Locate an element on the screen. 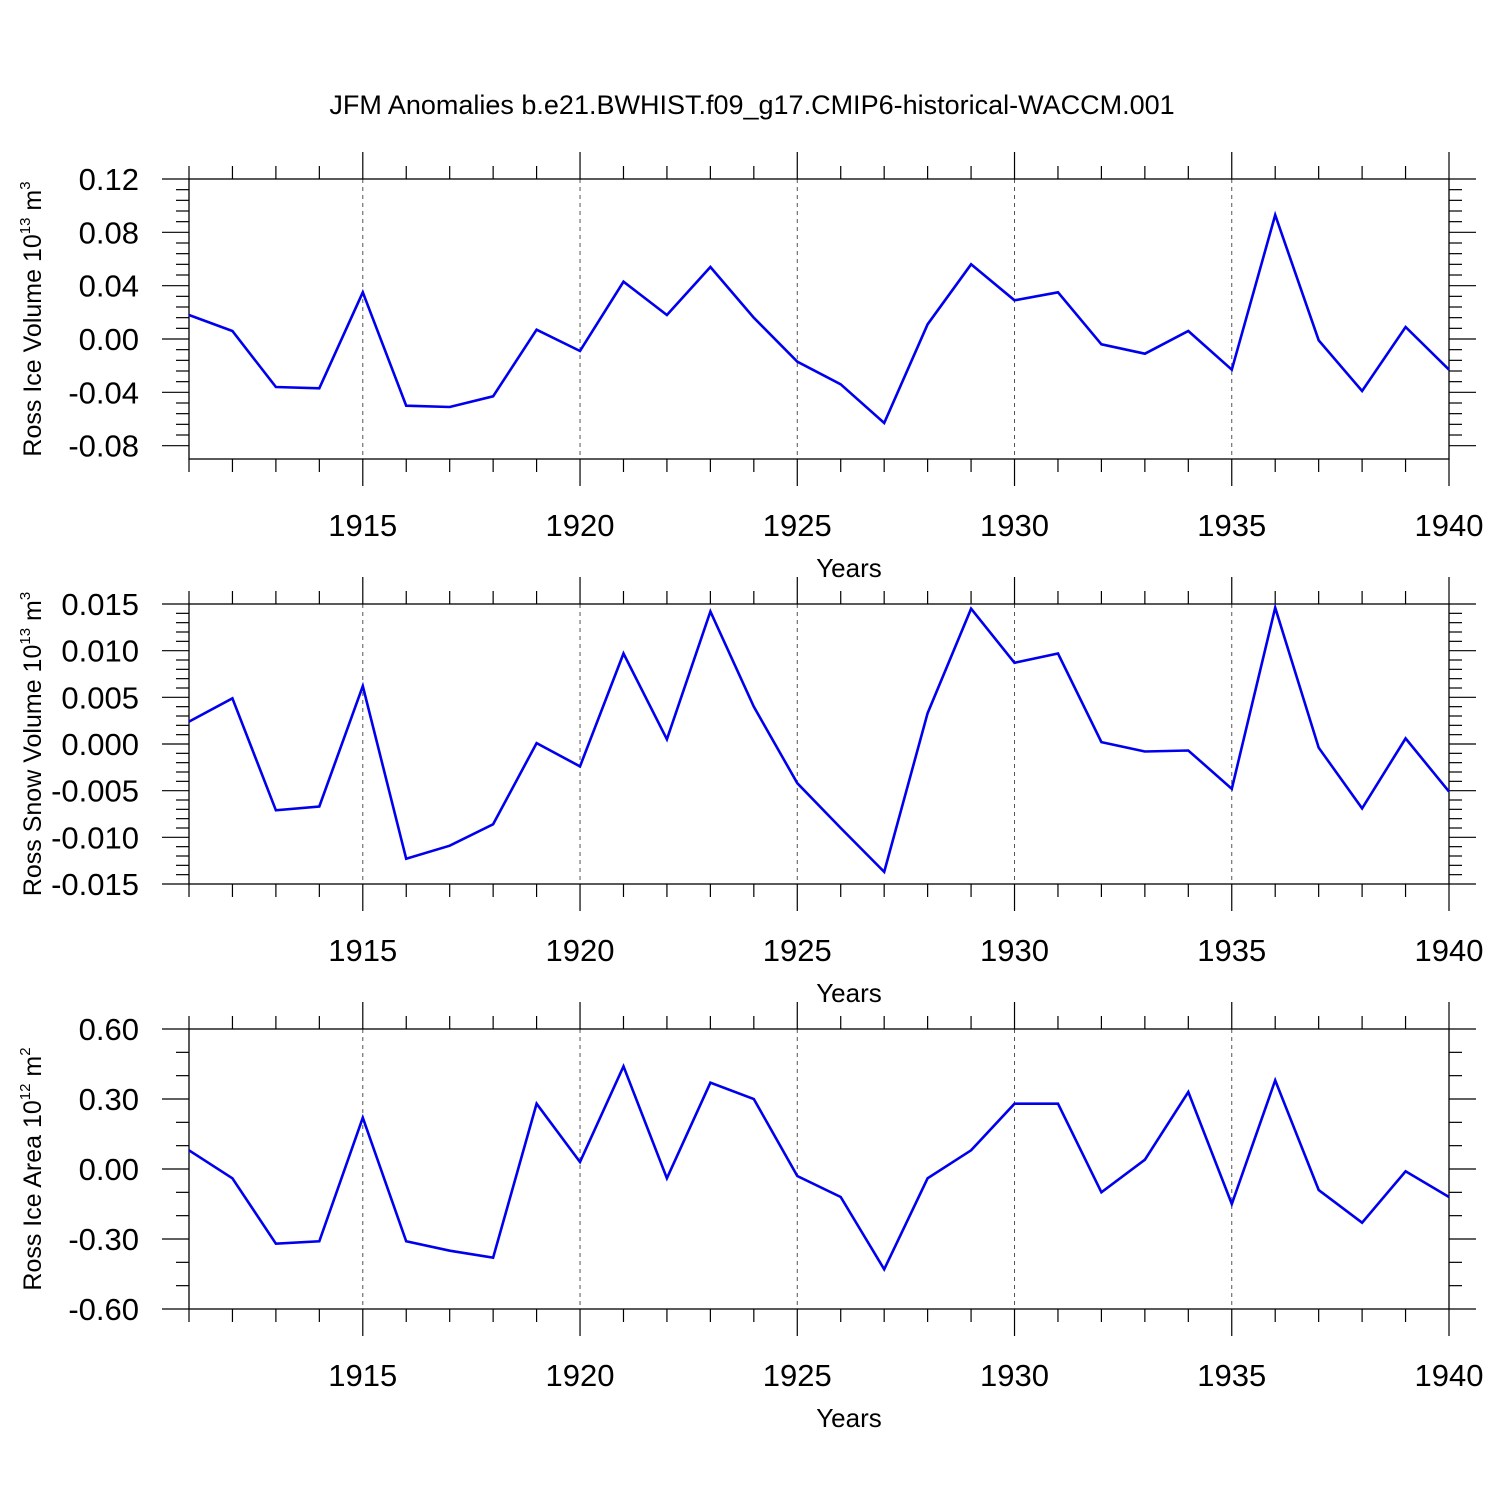 Image resolution: width=1500 pixels, height=1500 pixels. y-tick-label: 0.010 is located at coordinates (100, 651).